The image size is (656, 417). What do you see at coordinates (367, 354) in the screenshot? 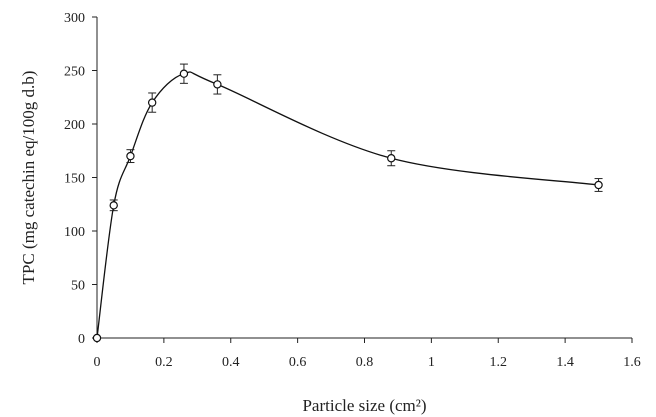
I see `x-axis-ticks: 0 0.2 0.4 0.6 0.8 1 1.2 1.4 1.6` at bounding box center [367, 354].